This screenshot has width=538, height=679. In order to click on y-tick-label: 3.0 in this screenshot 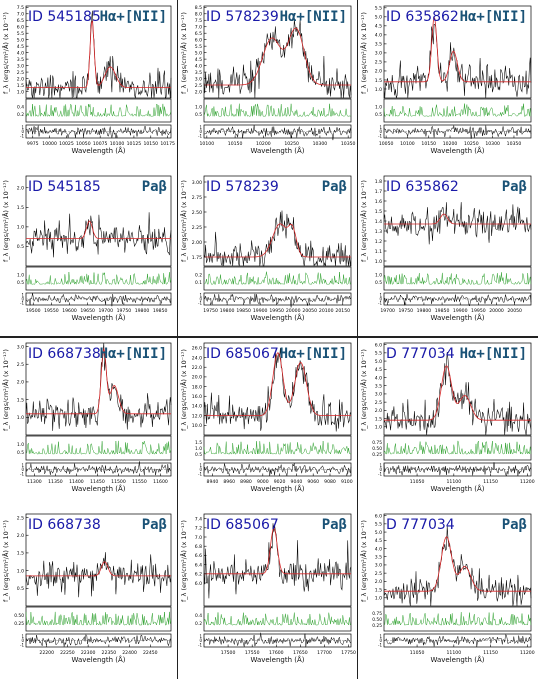, I will do `click(378, 566)`.